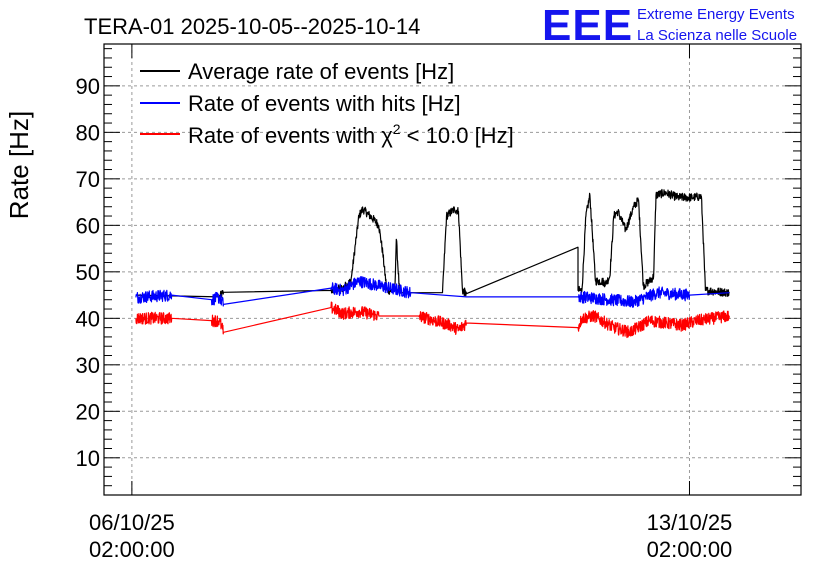  Describe the element at coordinates (457, 135) in the screenshot. I see `legend-label-chi-suffix: < 10.0 [Hz]` at that location.